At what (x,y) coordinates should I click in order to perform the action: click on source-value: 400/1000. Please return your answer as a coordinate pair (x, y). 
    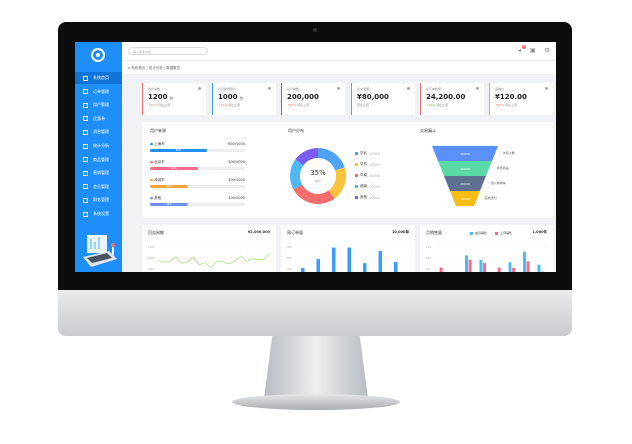
    Looking at the image, I should click on (236, 198).